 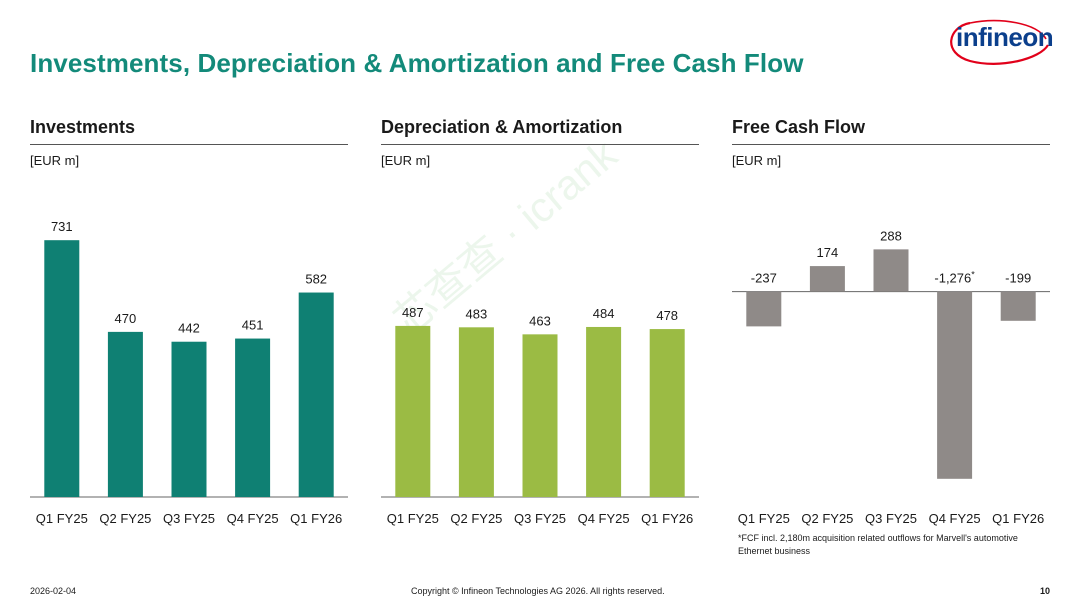 I want to click on investments-category-label-2: Q2 FY25, so click(x=125, y=518).